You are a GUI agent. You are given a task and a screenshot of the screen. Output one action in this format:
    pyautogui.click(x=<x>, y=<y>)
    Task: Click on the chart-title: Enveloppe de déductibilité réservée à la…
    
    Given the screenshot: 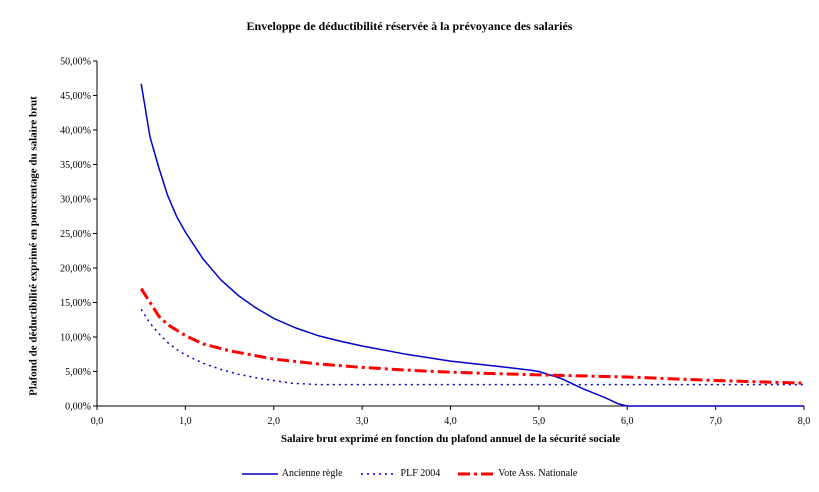 What is the action you would take?
    pyautogui.click(x=409, y=26)
    